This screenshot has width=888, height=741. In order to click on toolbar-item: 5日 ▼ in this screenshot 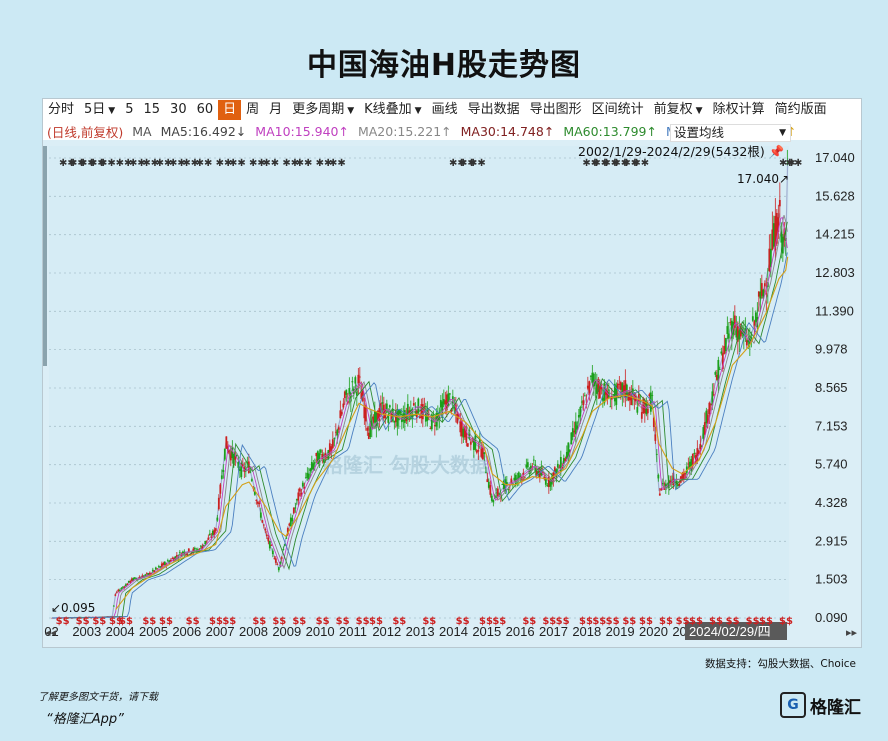, I will do `click(100, 109)`.